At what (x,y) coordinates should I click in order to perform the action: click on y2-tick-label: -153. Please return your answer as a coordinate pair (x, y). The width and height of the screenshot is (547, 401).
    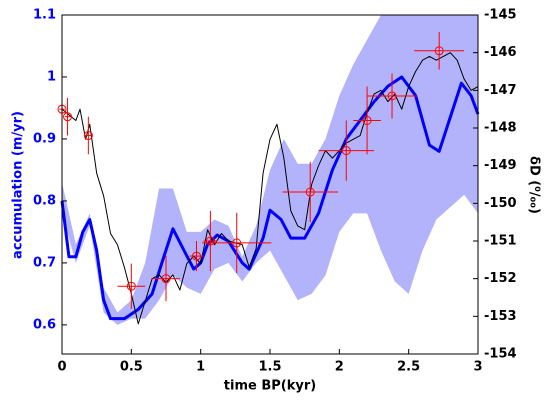
    Looking at the image, I should click on (500, 316).